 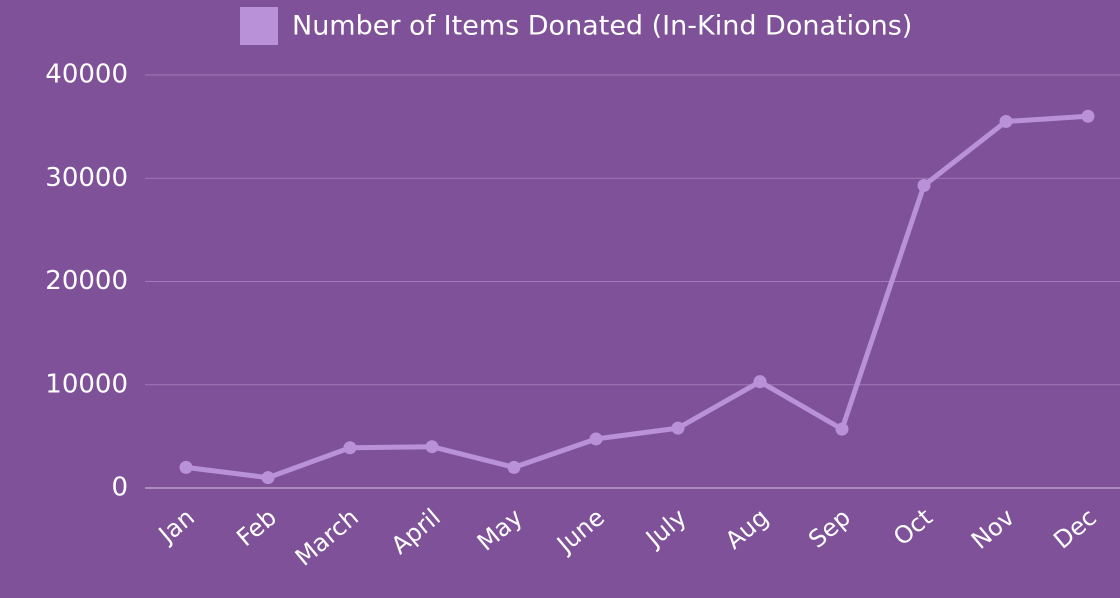 What do you see at coordinates (829, 528) in the screenshot?
I see `x-tick-label: Sep` at bounding box center [829, 528].